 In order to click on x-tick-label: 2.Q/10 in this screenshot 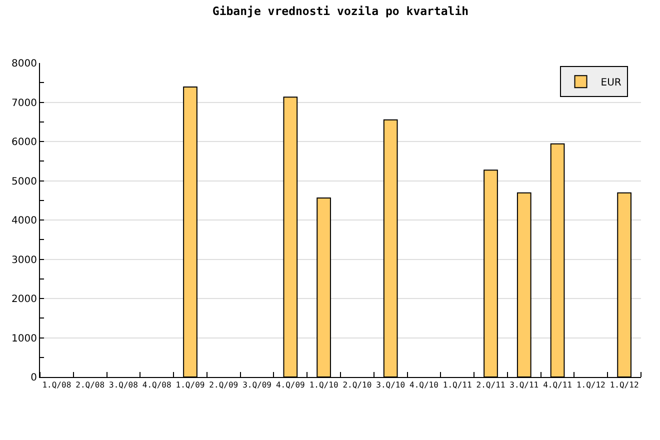, I will do `click(357, 385)`.